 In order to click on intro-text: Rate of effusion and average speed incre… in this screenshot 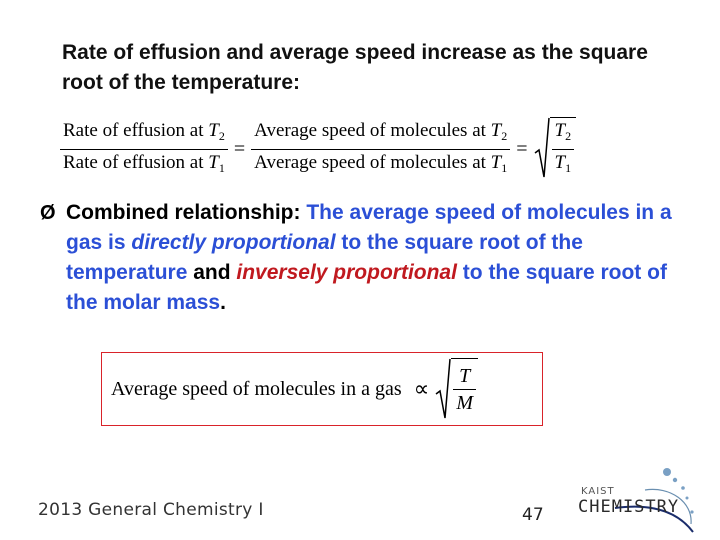, I will do `click(355, 67)`.